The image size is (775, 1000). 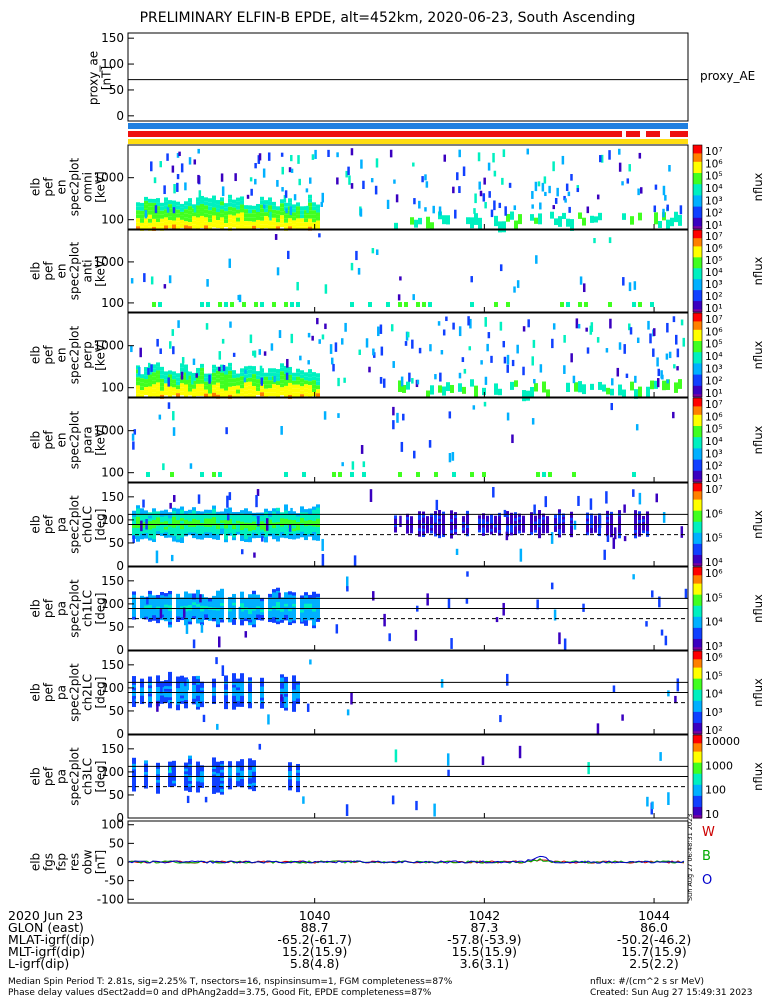 What do you see at coordinates (408, 692) in the screenshot?
I see `panel-ch2LC-frame` at bounding box center [408, 692].